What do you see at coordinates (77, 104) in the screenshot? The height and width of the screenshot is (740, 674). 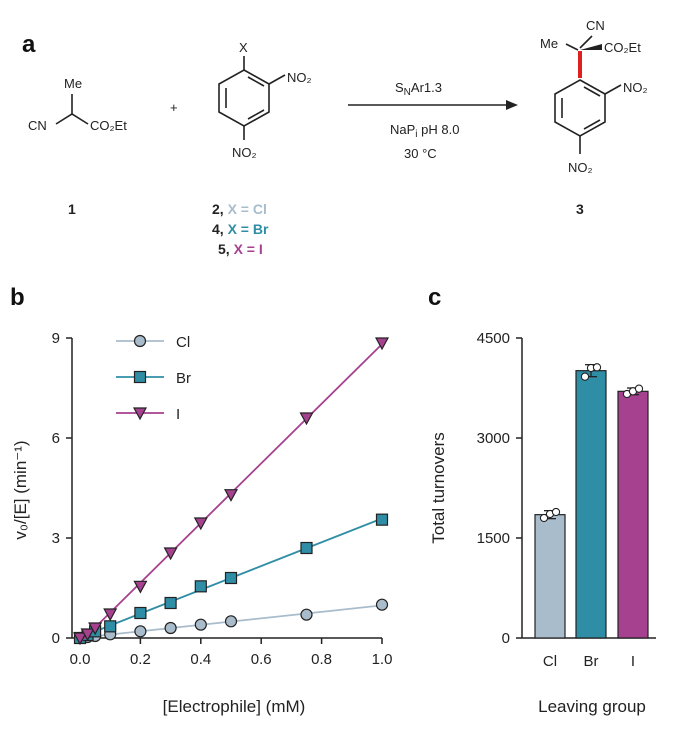 I see `compound-1-structure: Me CN CO₂Et` at bounding box center [77, 104].